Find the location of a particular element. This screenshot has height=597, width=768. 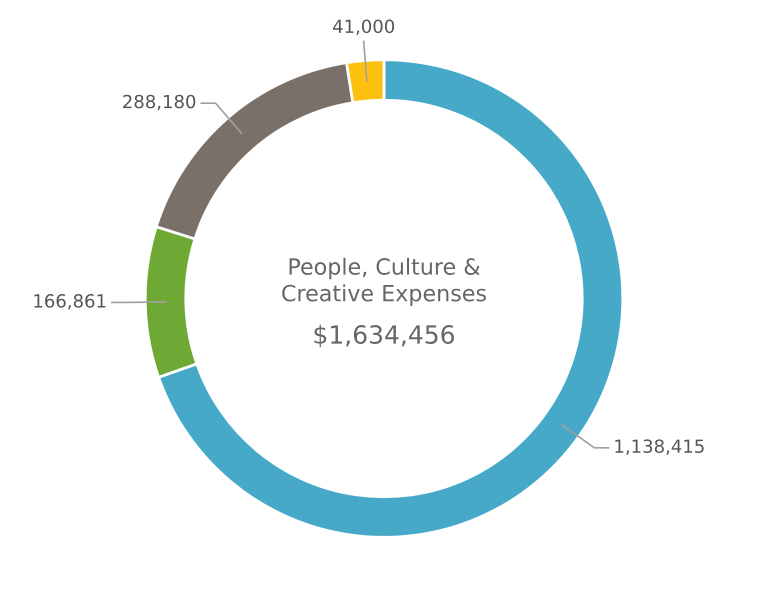

data-label: 41,000 is located at coordinates (363, 27).